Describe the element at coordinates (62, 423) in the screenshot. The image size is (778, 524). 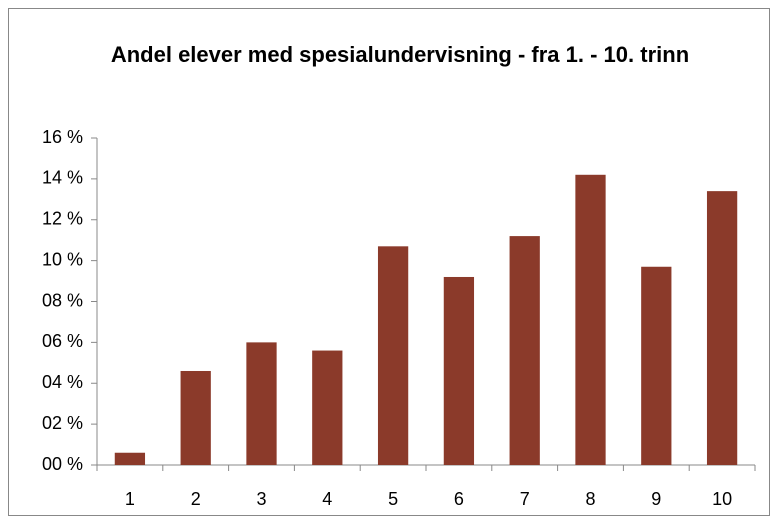
I see `y-tick-label: 02 %` at that location.